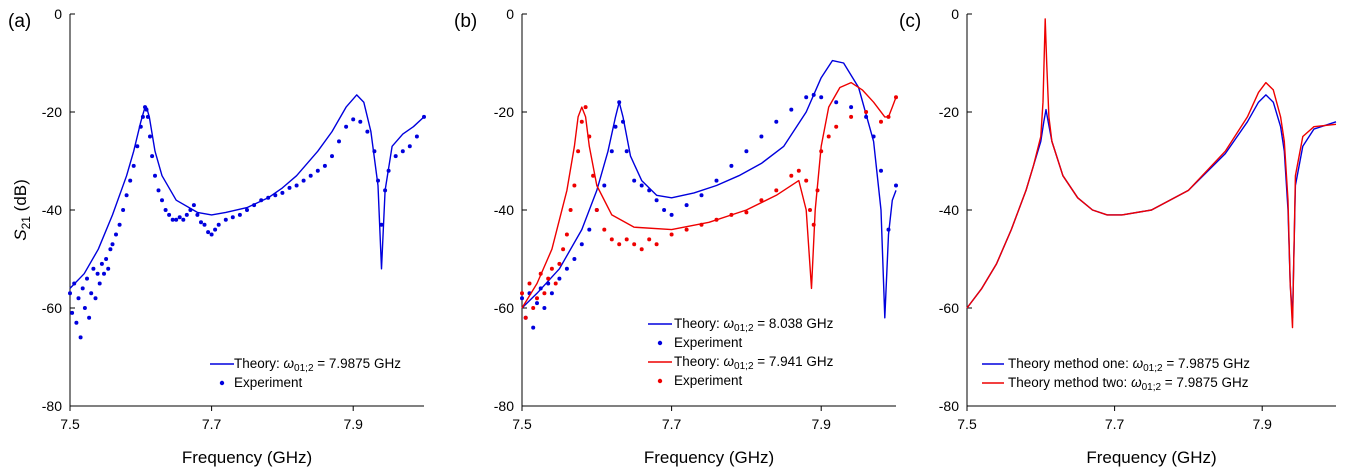 The height and width of the screenshot is (472, 1350). Describe the element at coordinates (1129, 365) in the screenshot. I see `legend-entry: Theory method one: ω01;2 = 7.9875 GHz` at that location.